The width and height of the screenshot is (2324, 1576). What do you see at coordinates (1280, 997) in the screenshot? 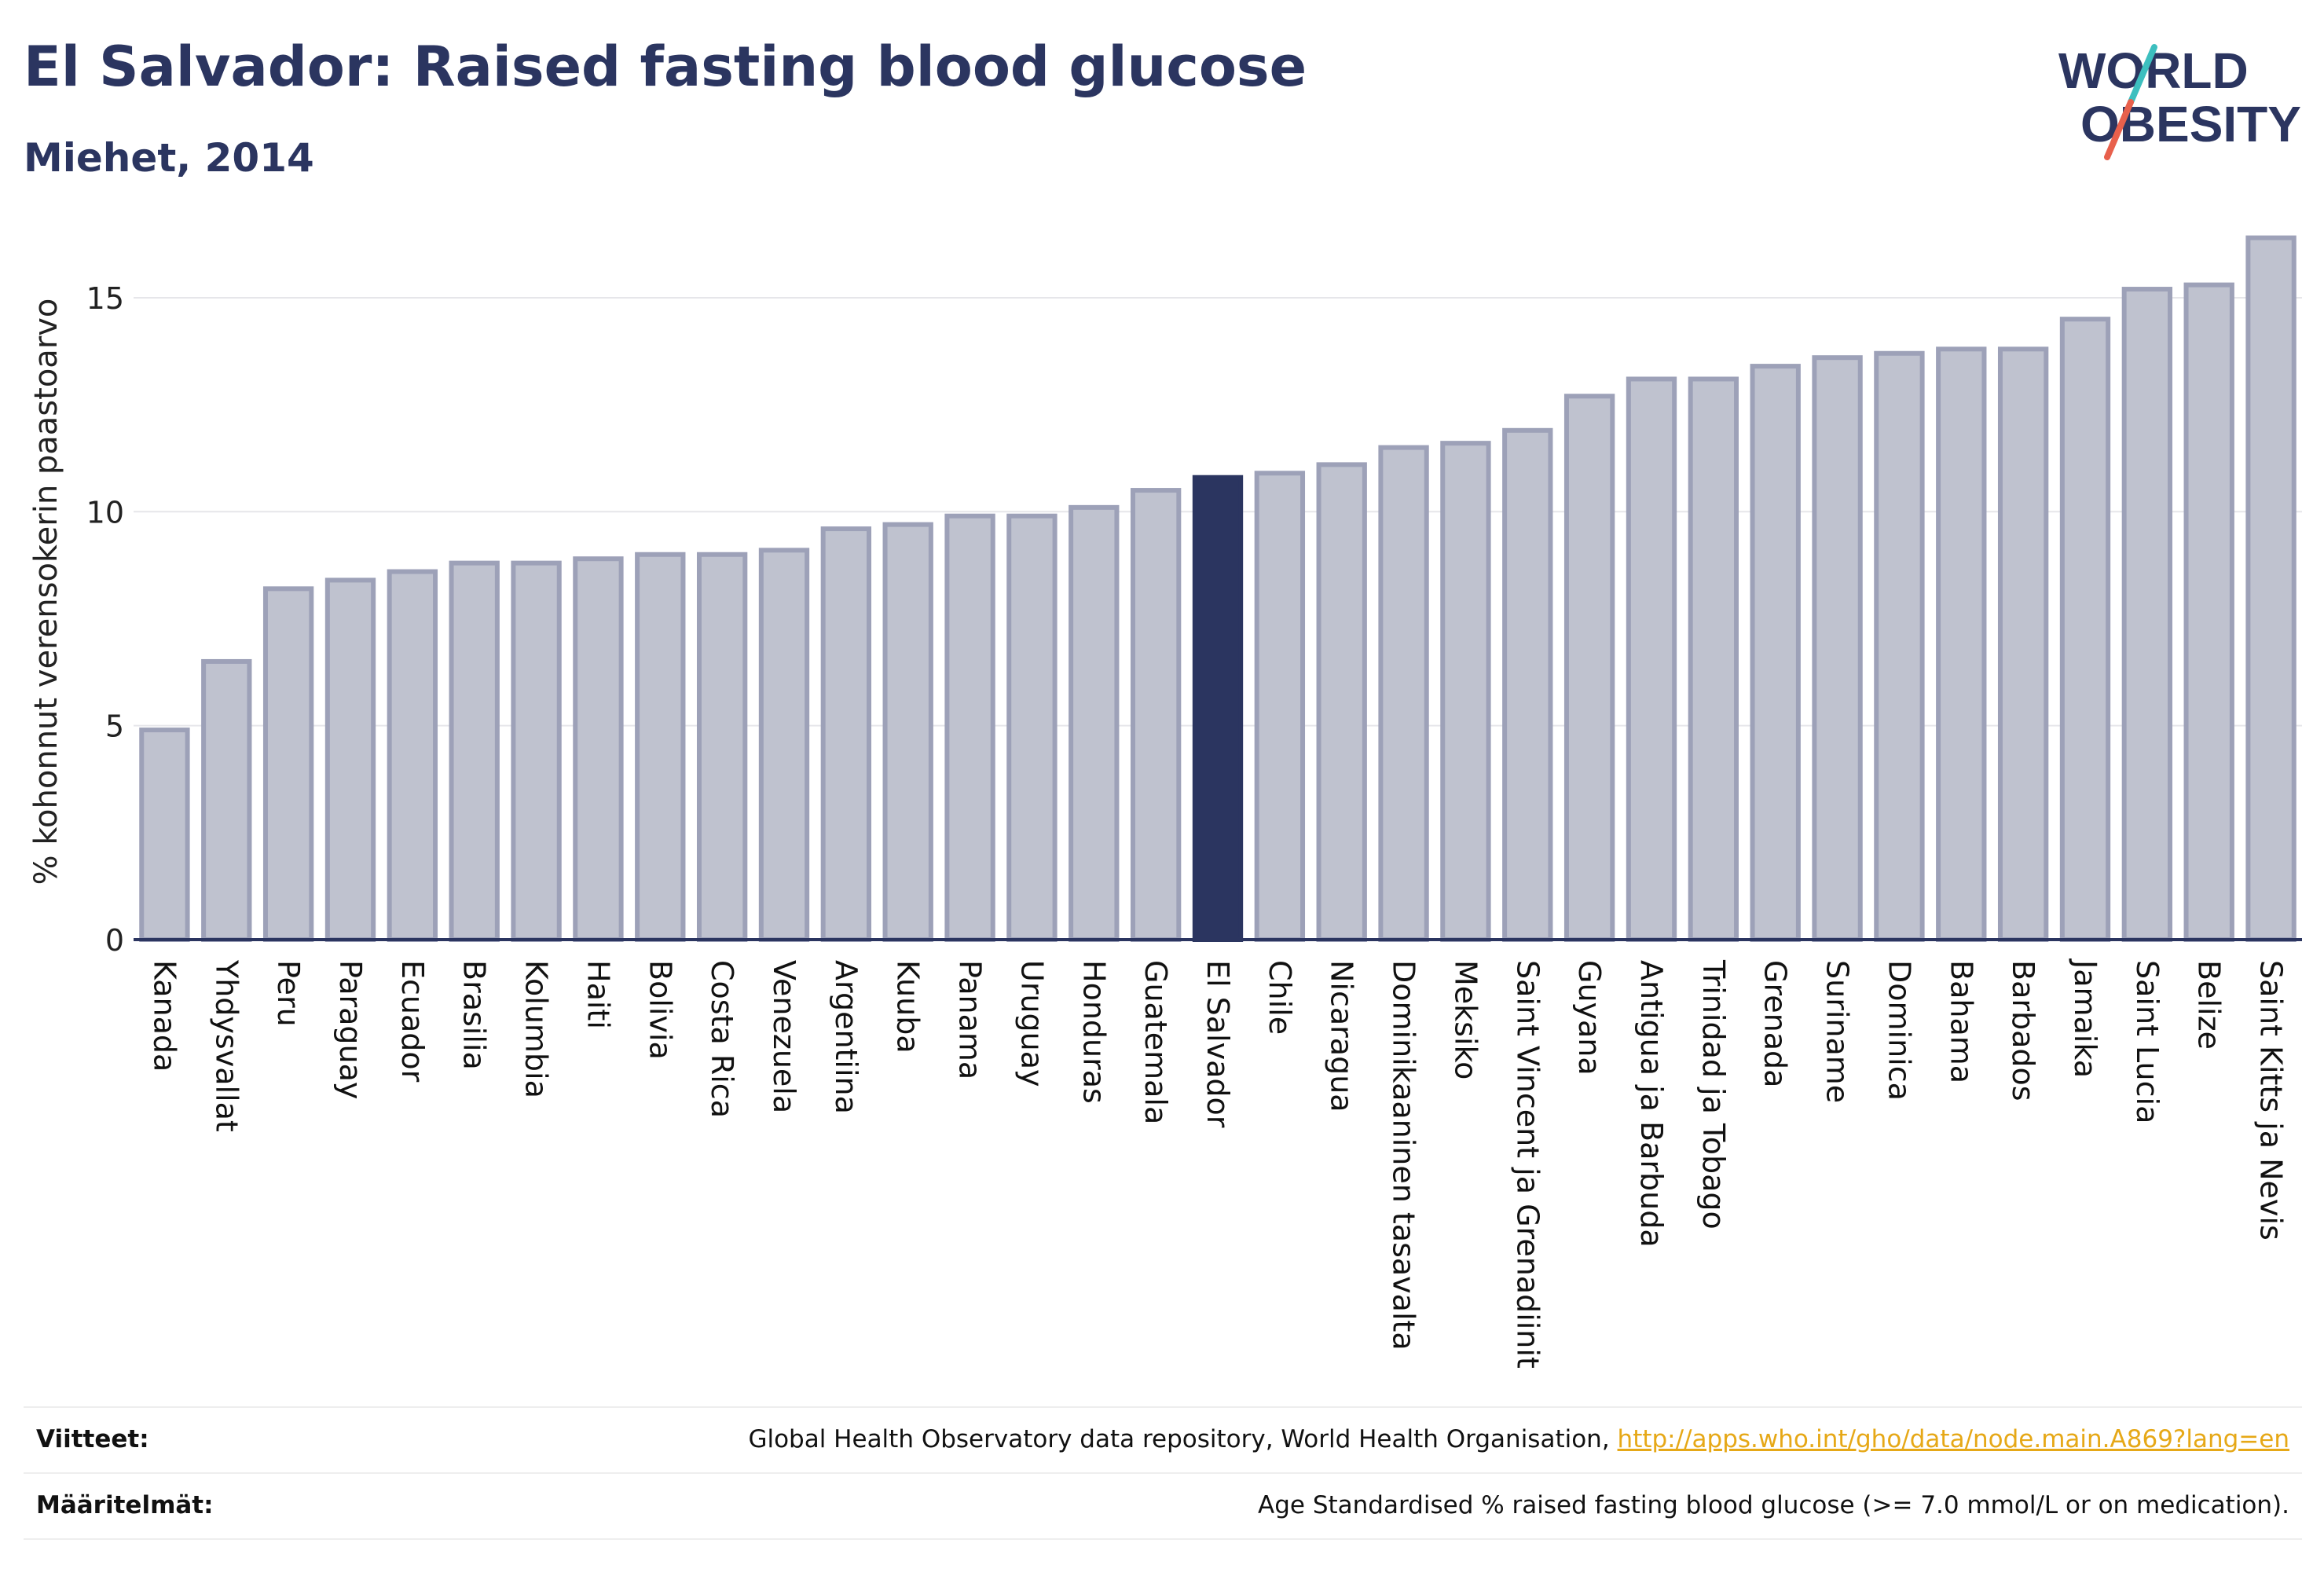
I see `x-tick-label: Chile` at bounding box center [1280, 997].